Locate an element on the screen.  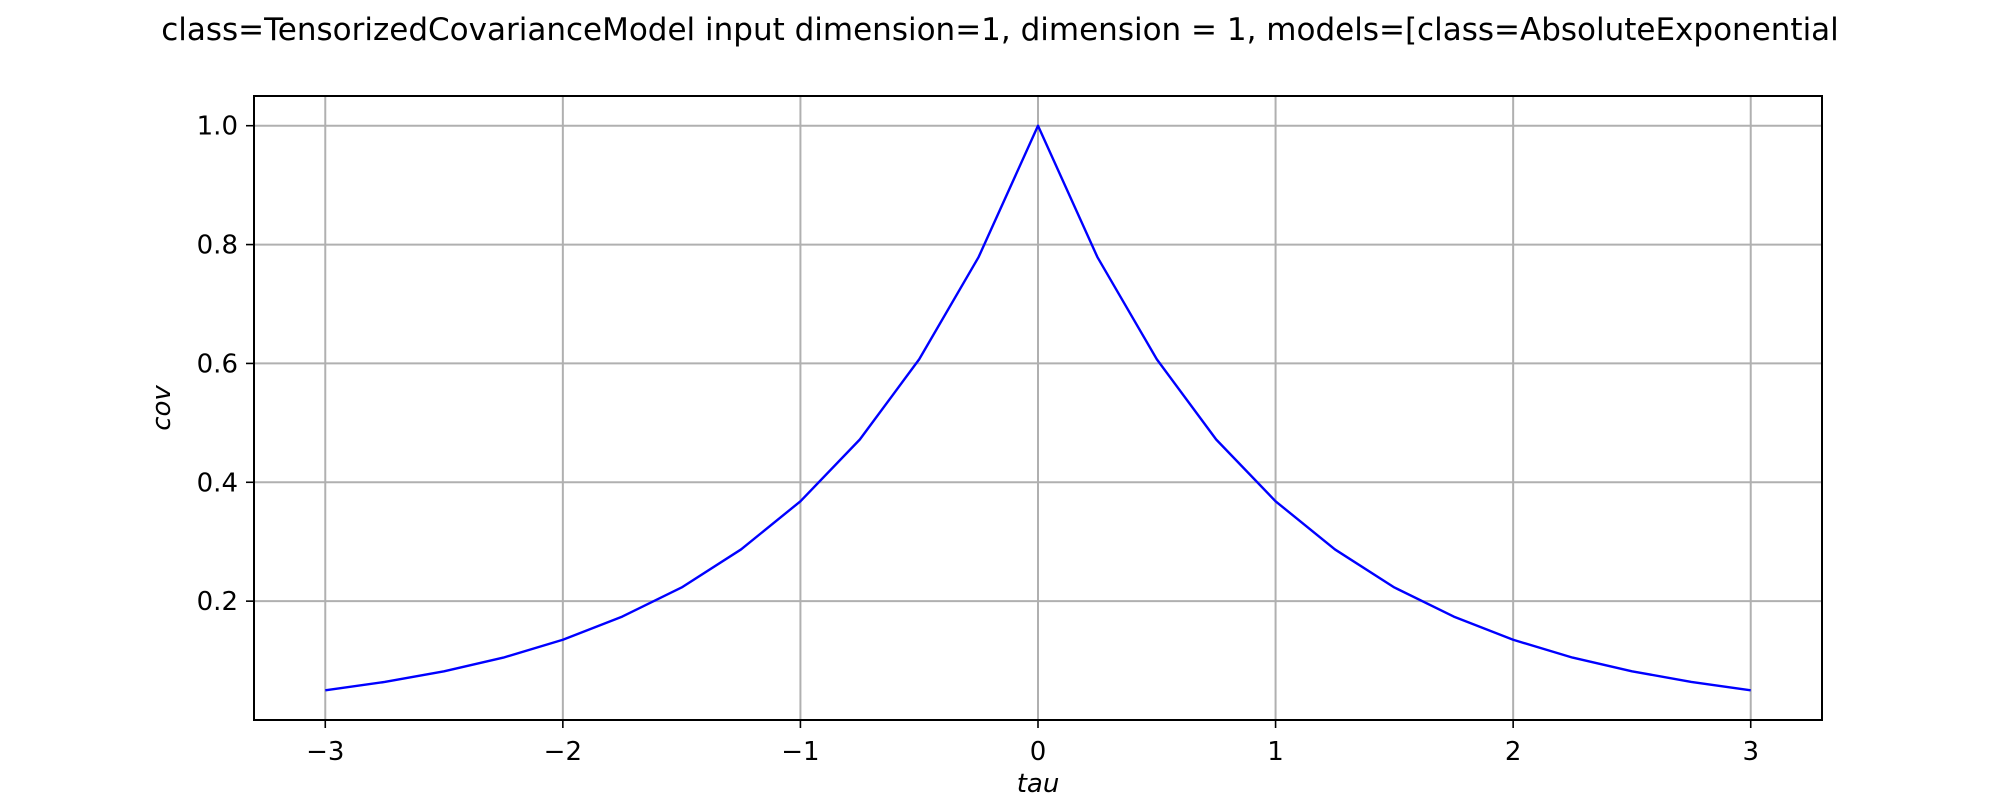
x-axis: −3 −2 −1 0 1 2 3 is located at coordinates (1032, 743).